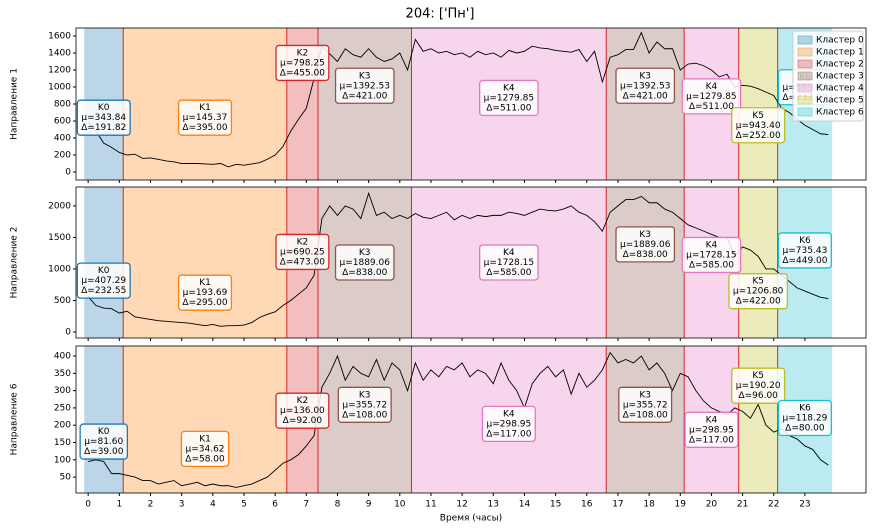  What do you see at coordinates (303, 421) in the screenshot?
I see `annotation-text: Δ=92.00` at bounding box center [303, 421].